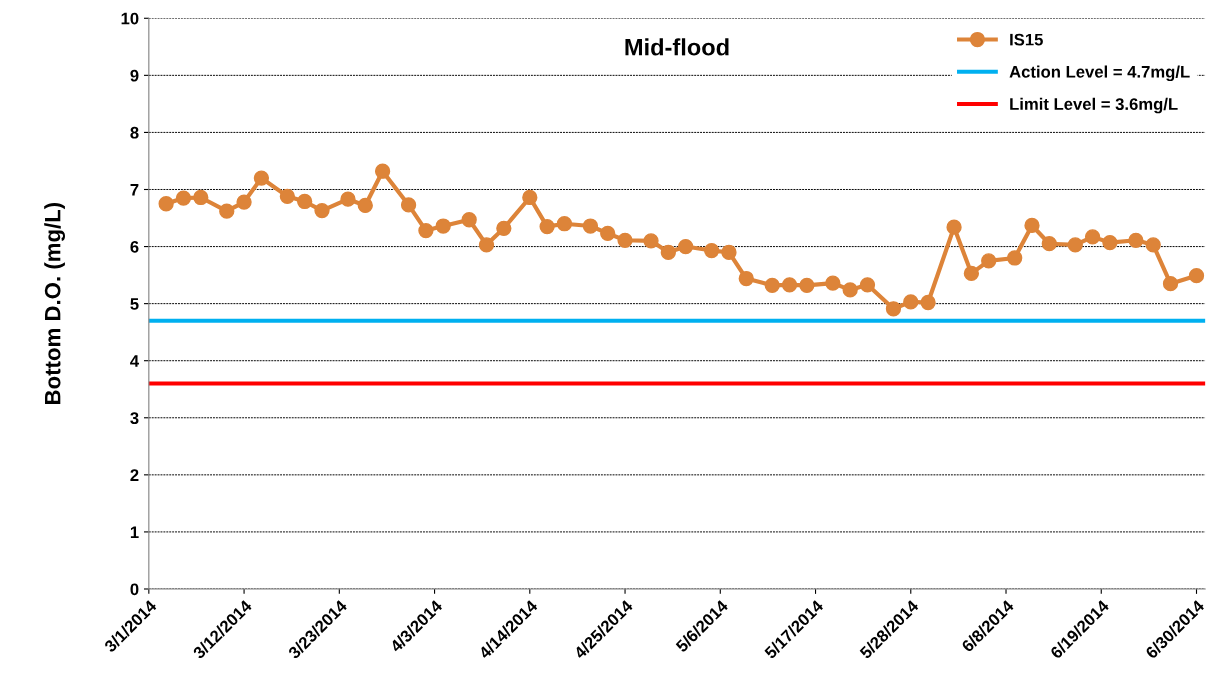 The height and width of the screenshot is (677, 1210). What do you see at coordinates (1099, 73) in the screenshot?
I see `legend-label: Action Level = 4.7mg/L` at bounding box center [1099, 73].